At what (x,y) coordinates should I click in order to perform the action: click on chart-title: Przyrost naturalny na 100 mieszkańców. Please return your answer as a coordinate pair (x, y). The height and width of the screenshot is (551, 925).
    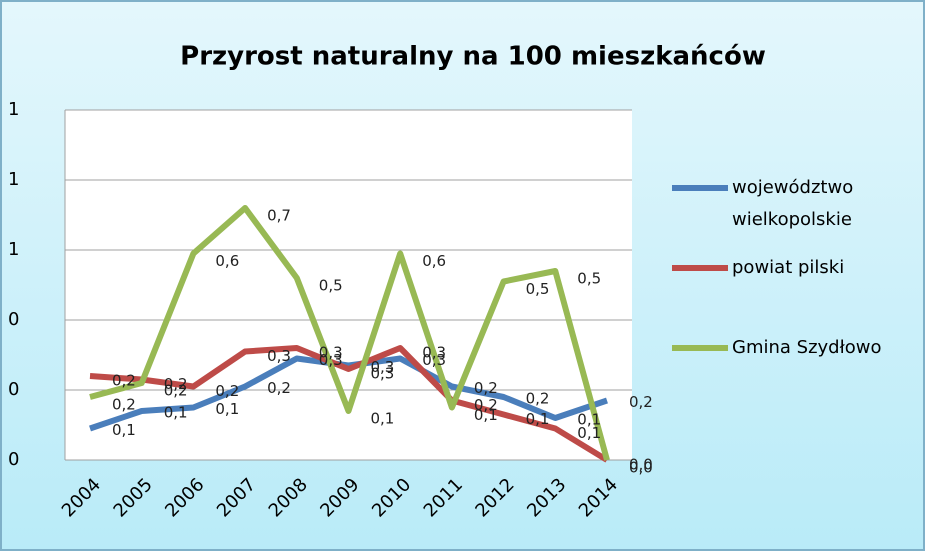
    Looking at the image, I should click on (473, 57).